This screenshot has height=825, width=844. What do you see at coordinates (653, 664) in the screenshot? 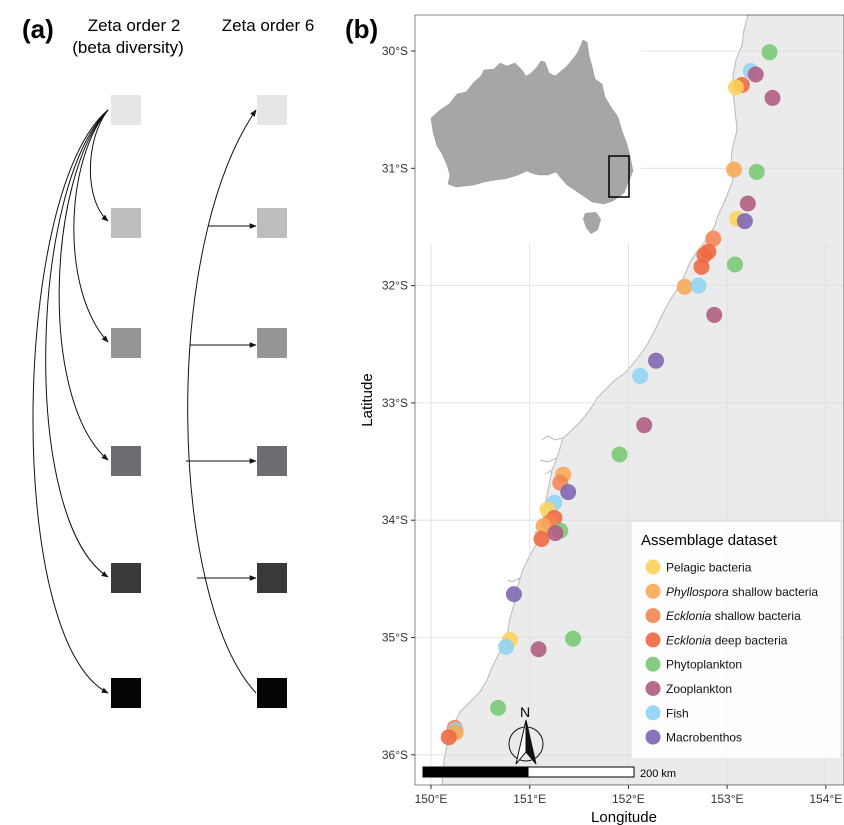
I see `legend-swatch-phytoplankton` at bounding box center [653, 664].